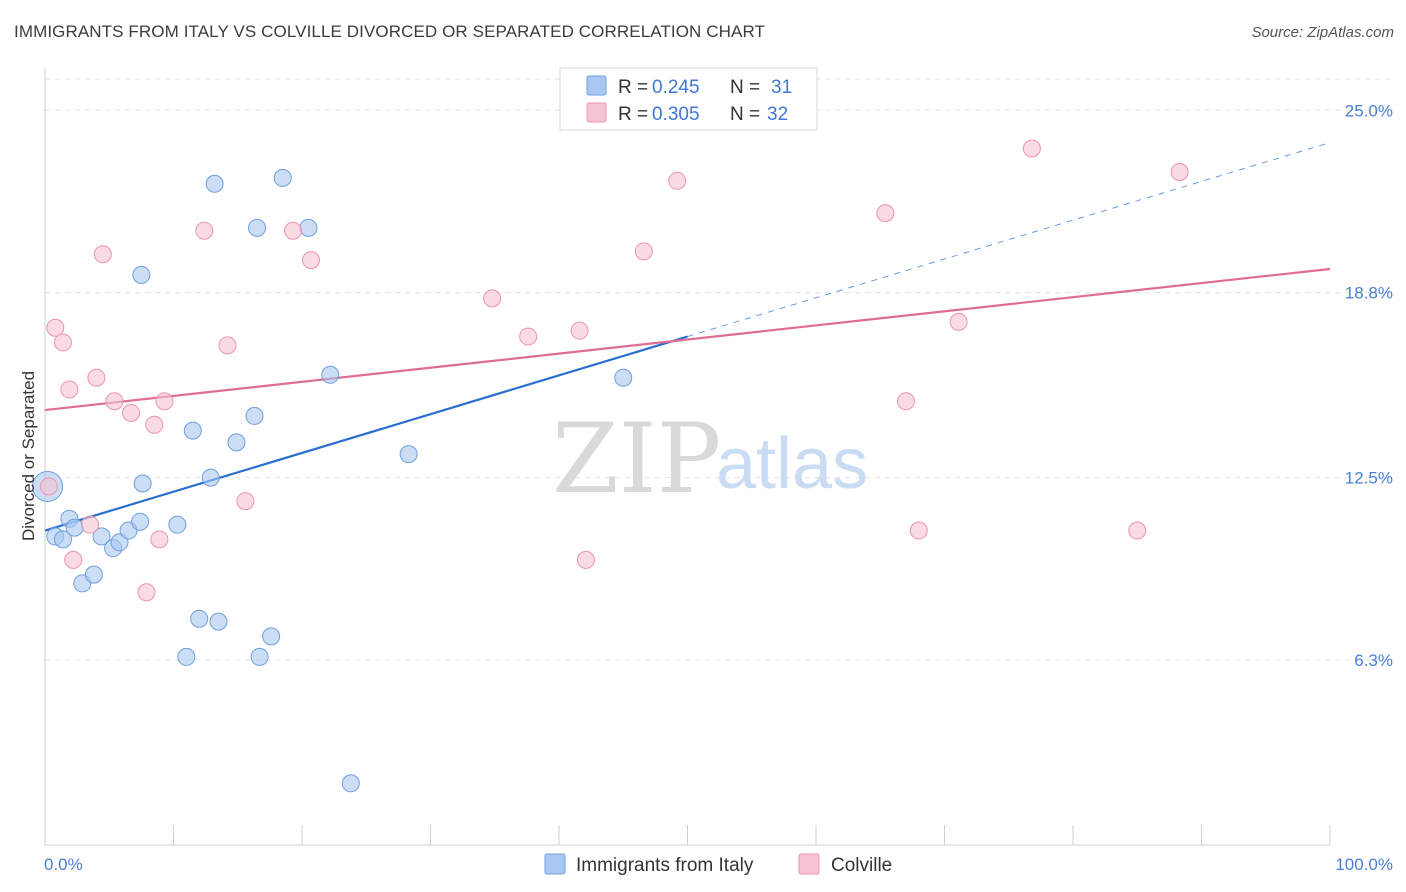  I want to click on x-tick-label-max: 100.0%, so click(1364, 864).